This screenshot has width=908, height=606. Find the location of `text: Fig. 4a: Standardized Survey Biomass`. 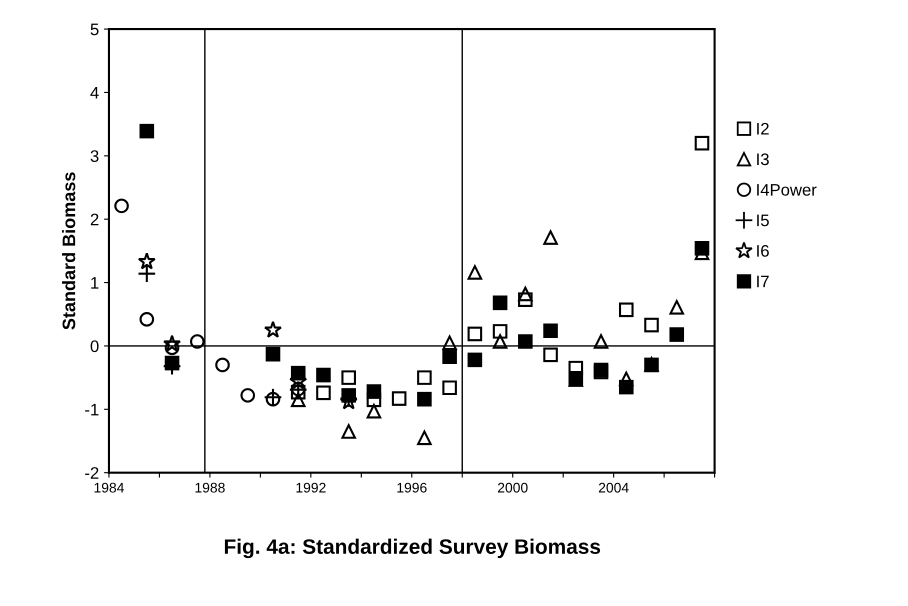

text: Fig. 4a: Standardized Survey Biomass is located at coordinates (412, 548).